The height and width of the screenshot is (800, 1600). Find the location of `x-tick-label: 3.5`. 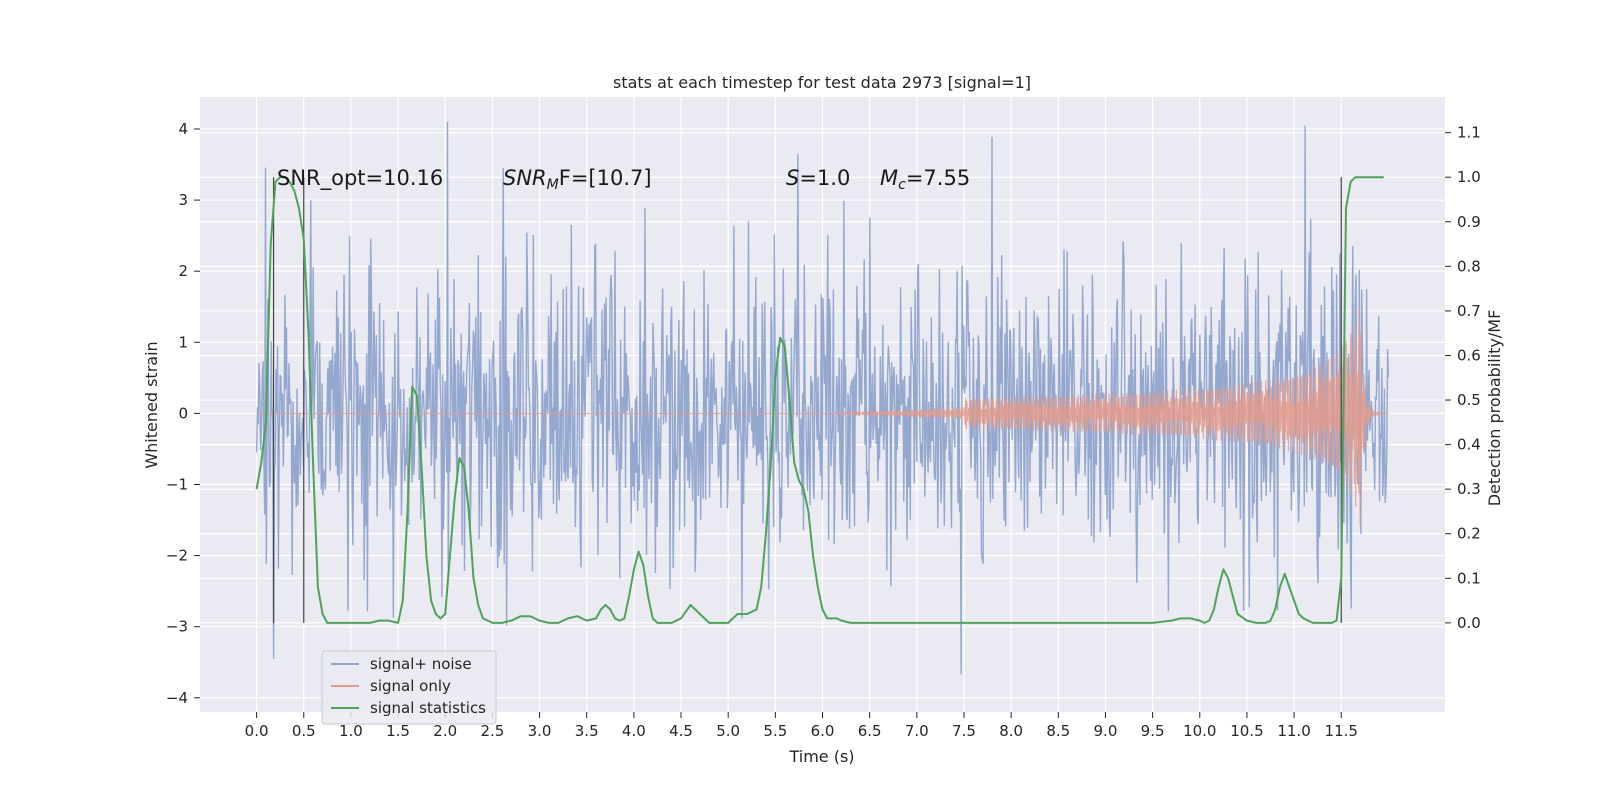

x-tick-label: 3.5 is located at coordinates (587, 731).